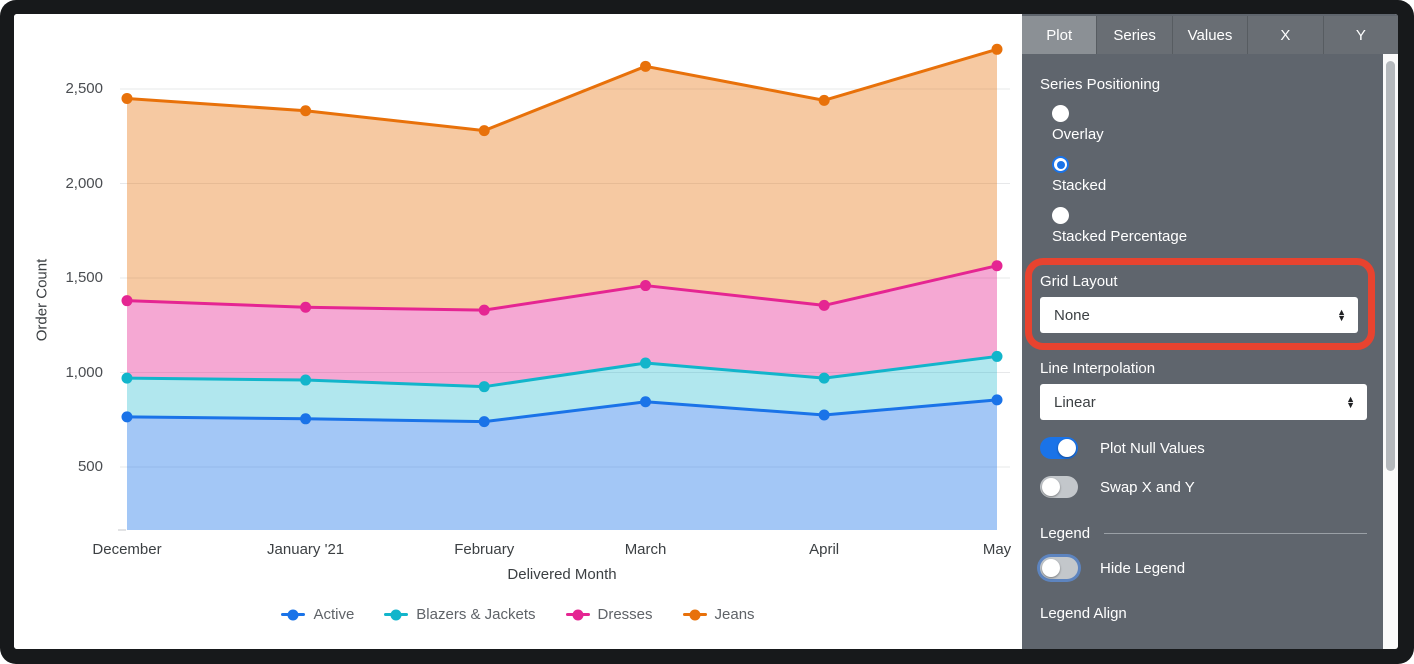 This screenshot has height=664, width=1414. Describe the element at coordinates (1203, 568) in the screenshot. I see `hide-legend-row: Hide Legend` at that location.